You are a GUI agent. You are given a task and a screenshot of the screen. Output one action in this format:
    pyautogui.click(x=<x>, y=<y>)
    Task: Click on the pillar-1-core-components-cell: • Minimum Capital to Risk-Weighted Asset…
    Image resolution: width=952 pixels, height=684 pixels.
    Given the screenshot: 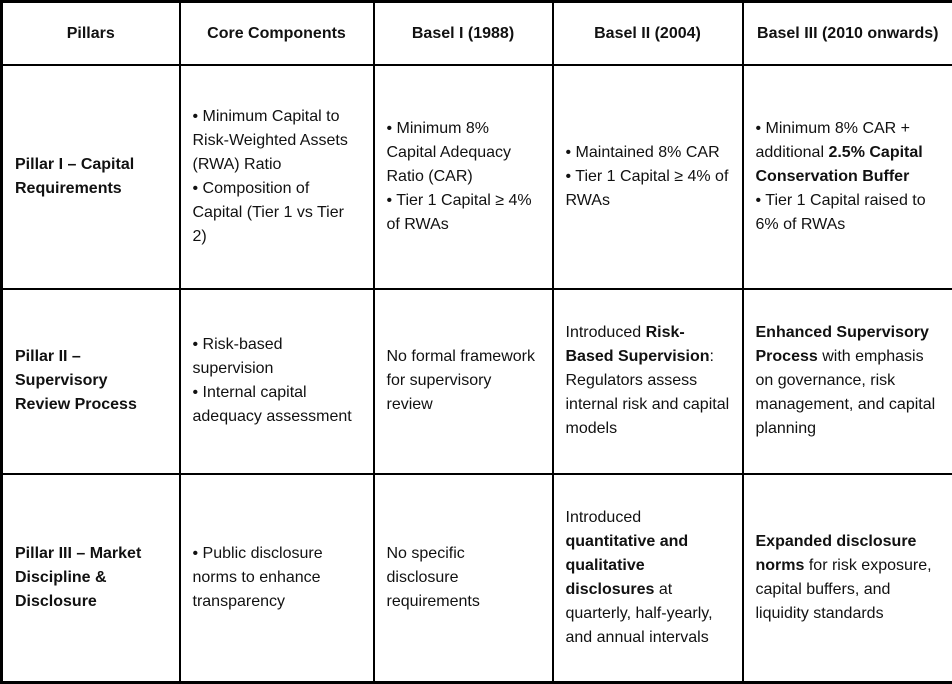 What is the action you would take?
    pyautogui.click(x=277, y=177)
    